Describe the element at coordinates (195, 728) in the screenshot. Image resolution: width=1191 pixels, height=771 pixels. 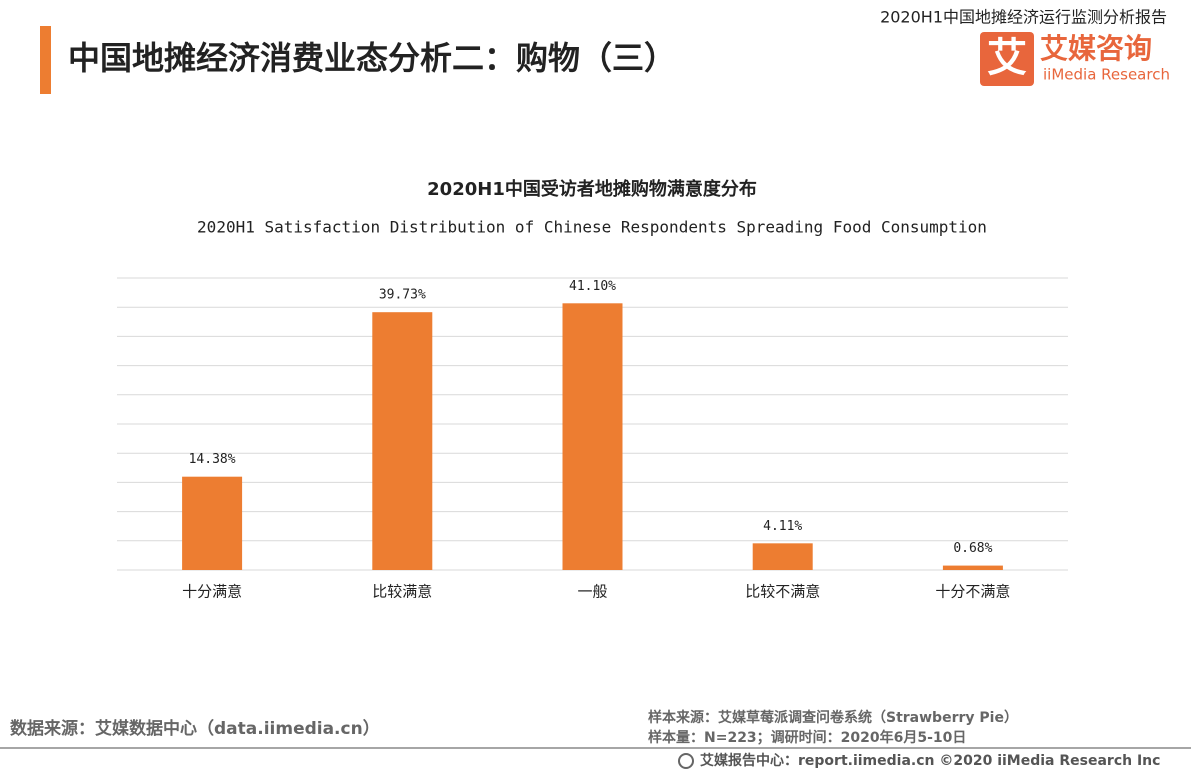
I see `data-source: 数据来源：艾媒数据中心（data.iimedia.cn）` at that location.